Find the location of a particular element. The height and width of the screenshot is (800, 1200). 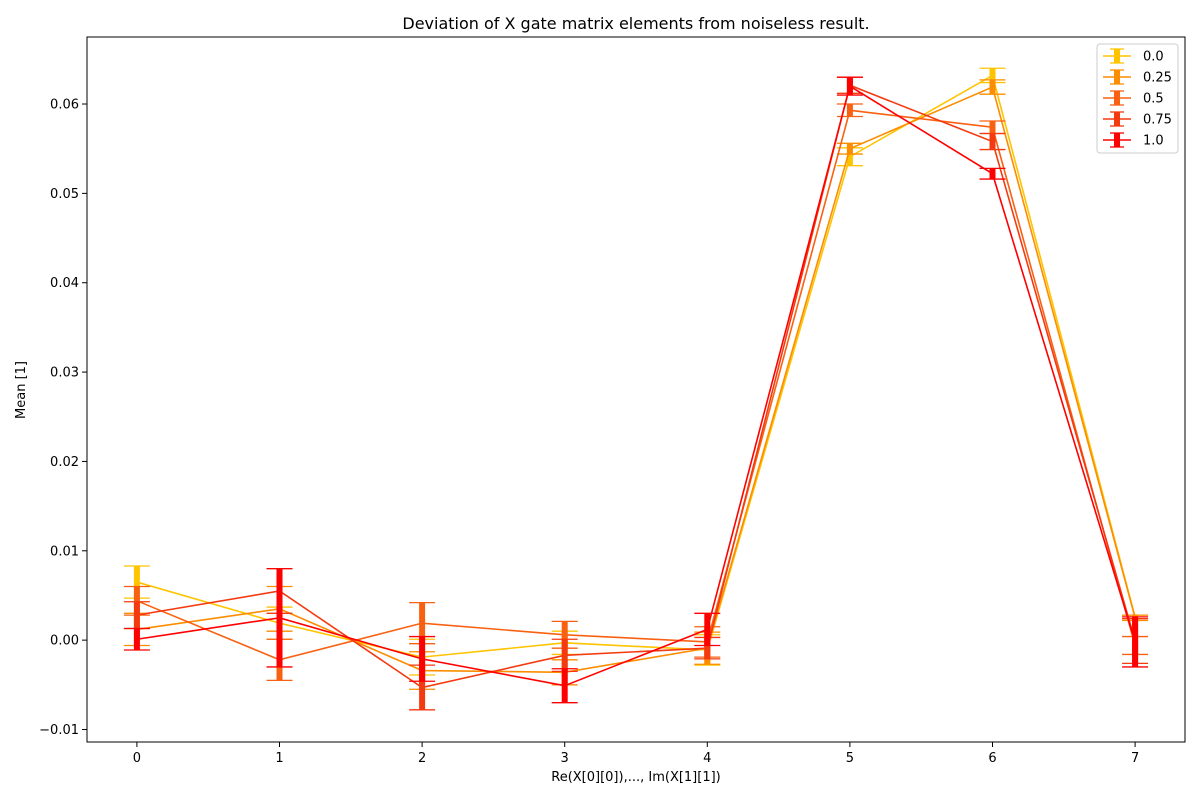

y-tick-label: 0.03 is located at coordinates (64, 373).